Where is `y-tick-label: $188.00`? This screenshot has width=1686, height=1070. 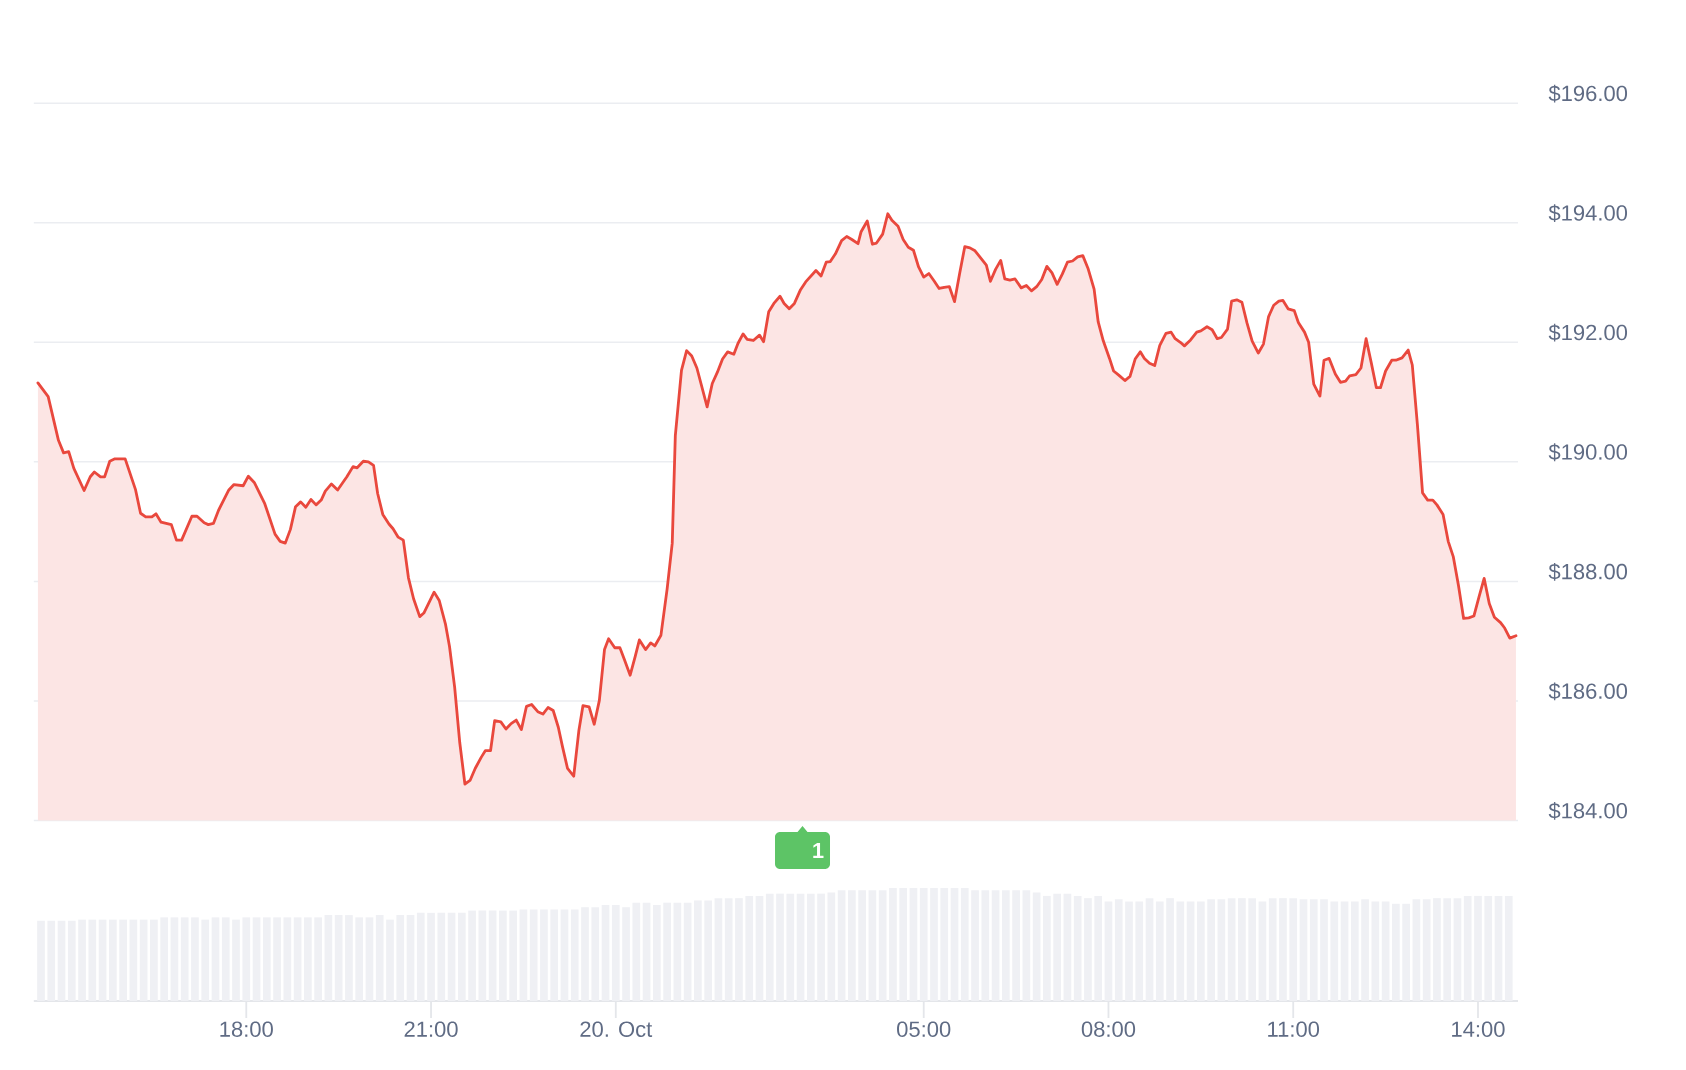
y-tick-label: $188.00 is located at coordinates (1588, 571).